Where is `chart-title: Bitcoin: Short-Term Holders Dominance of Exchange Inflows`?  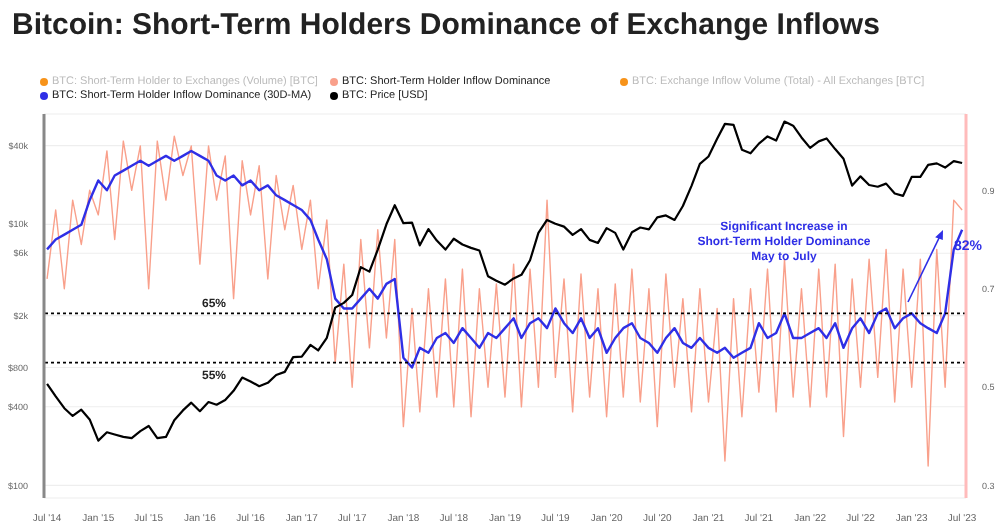
chart-title: Bitcoin: Short-Term Holders Dominance of Exchange Inflows is located at coordinates (446, 25).